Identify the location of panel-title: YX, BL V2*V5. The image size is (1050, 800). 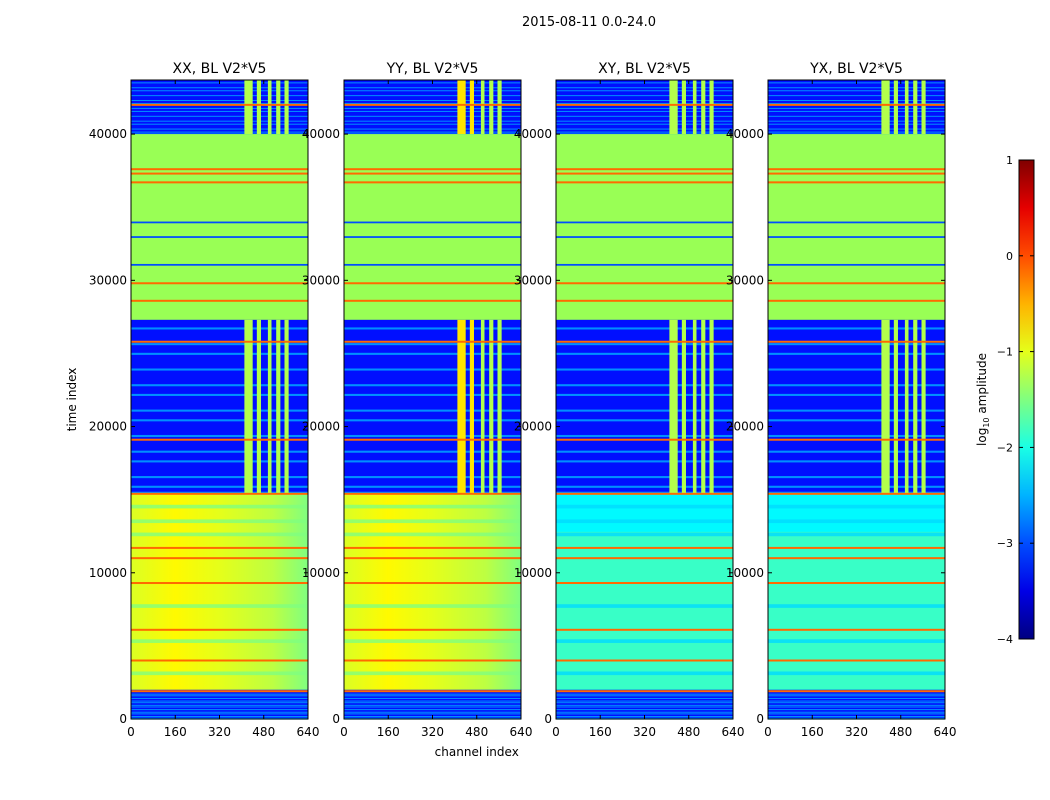
(856, 69).